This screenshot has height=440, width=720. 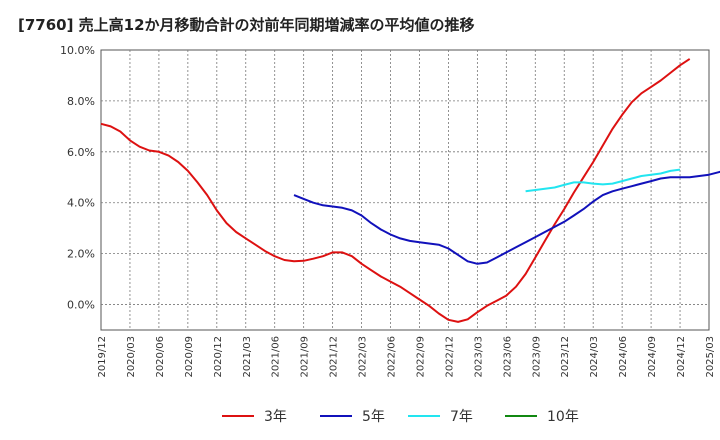 What do you see at coordinates (81, 152) in the screenshot?
I see `y-tick-label: 6.0%` at bounding box center [81, 152].